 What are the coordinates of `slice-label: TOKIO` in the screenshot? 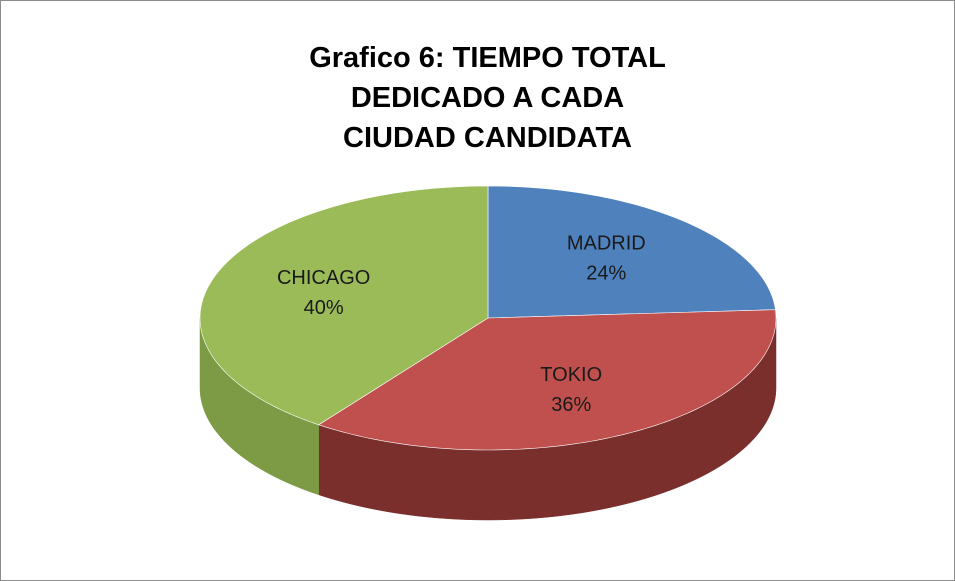 It's located at (571, 375).